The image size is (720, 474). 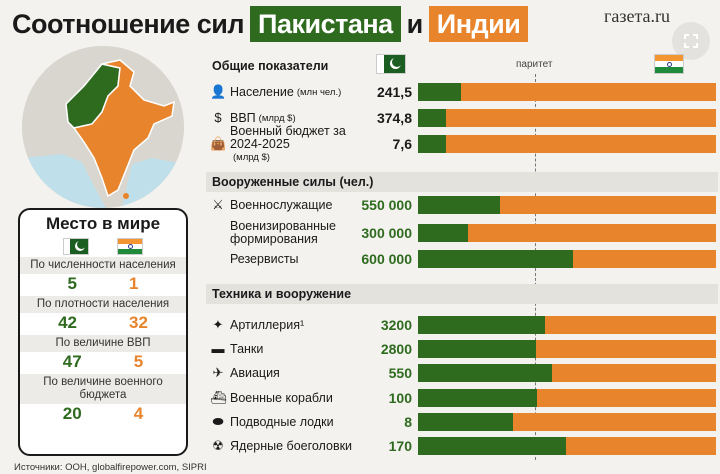 What do you see at coordinates (683, 205) in the screenshot?
I see `india-value: 1456 000` at bounding box center [683, 205].